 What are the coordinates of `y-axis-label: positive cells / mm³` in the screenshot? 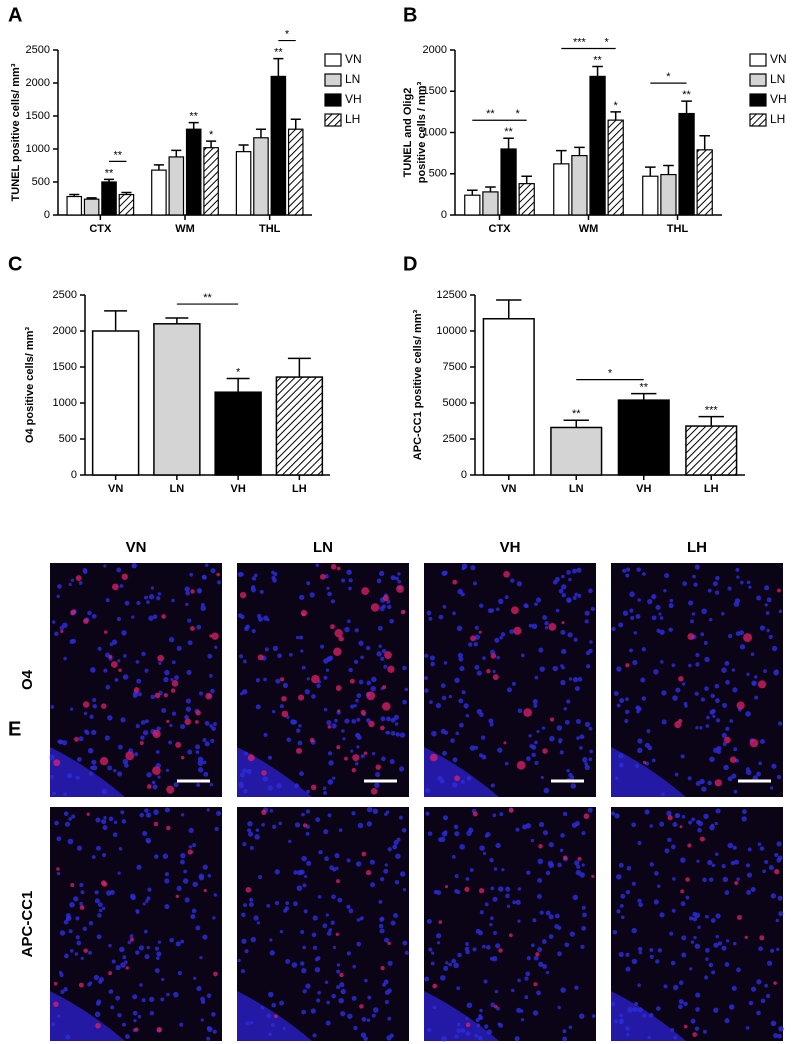 It's located at (422, 132).